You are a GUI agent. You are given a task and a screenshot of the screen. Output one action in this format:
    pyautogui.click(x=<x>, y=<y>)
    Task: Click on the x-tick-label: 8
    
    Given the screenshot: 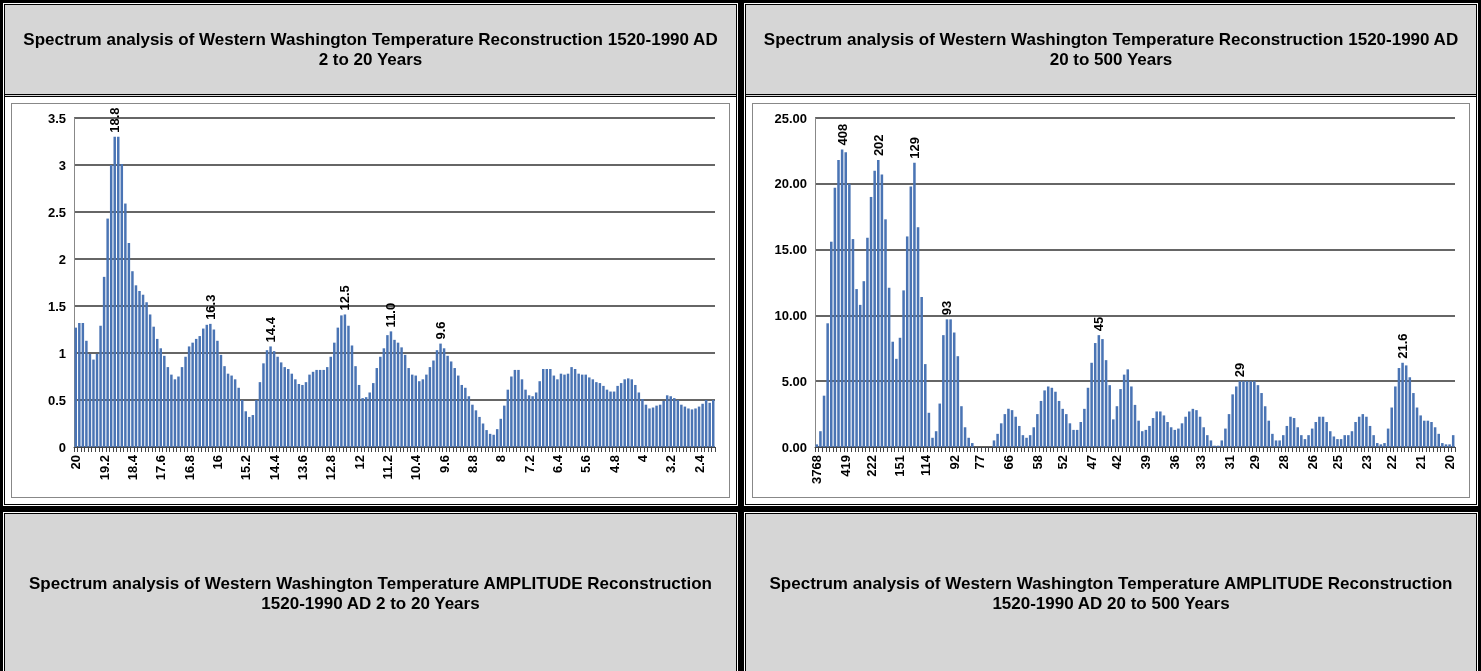 What is the action you would take?
    pyautogui.click(x=501, y=459)
    